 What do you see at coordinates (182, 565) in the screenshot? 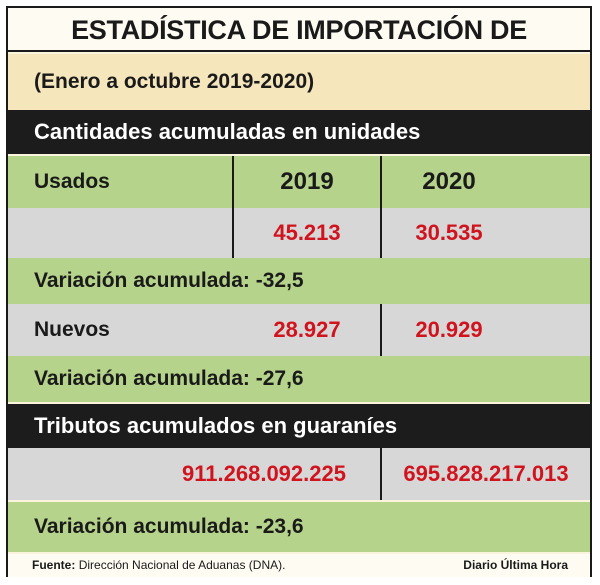
I see `source-text: Dirección Nacional de Aduanas (DNA).` at bounding box center [182, 565].